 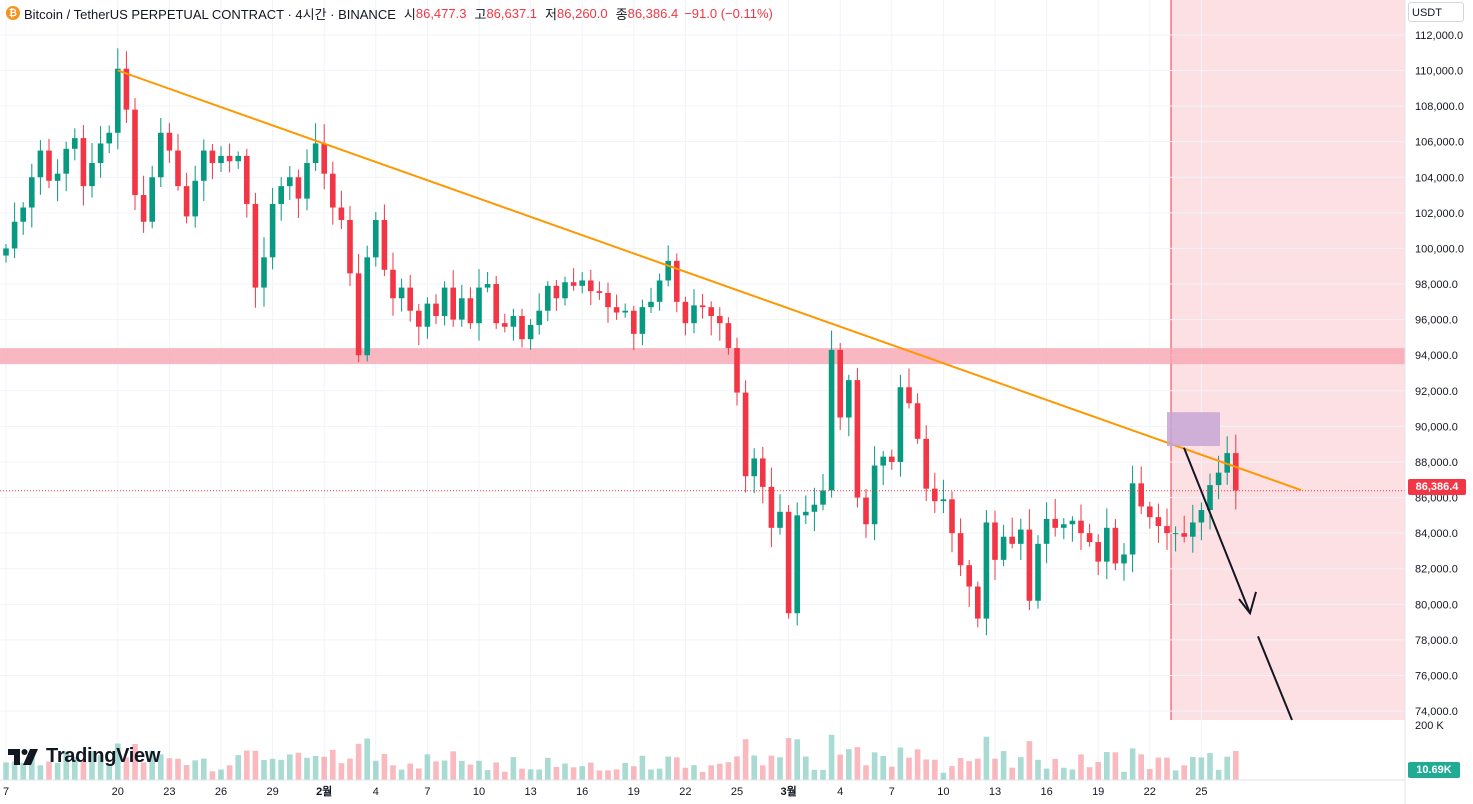 I want to click on time-axis-tick-label: 25, so click(x=737, y=792).